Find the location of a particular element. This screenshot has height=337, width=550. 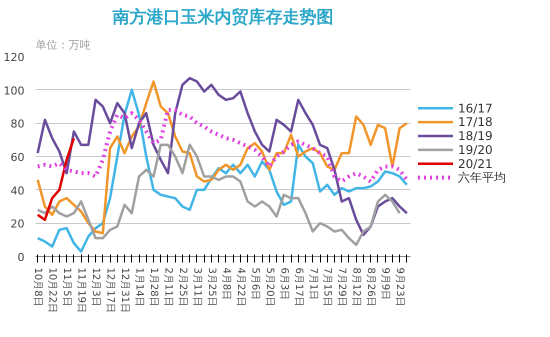

legend-label: 16/17 is located at coordinates (475, 108).